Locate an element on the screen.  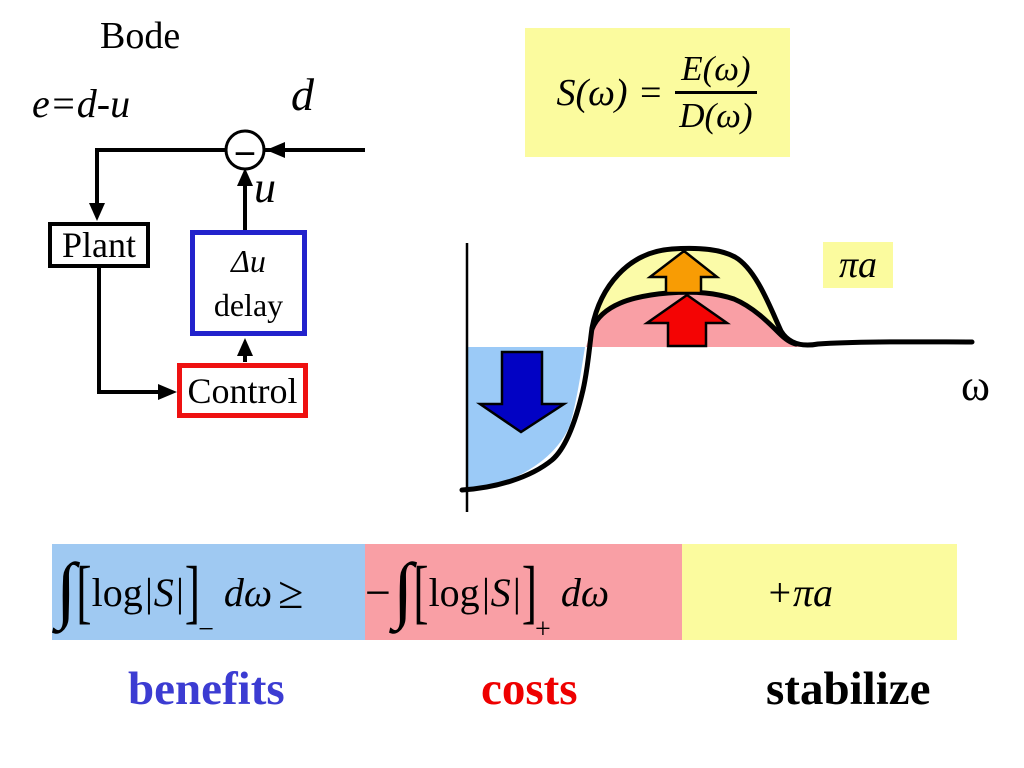
costs-term-segment: − ∫ [ log |S| ] + dω is located at coordinates (523, 594).